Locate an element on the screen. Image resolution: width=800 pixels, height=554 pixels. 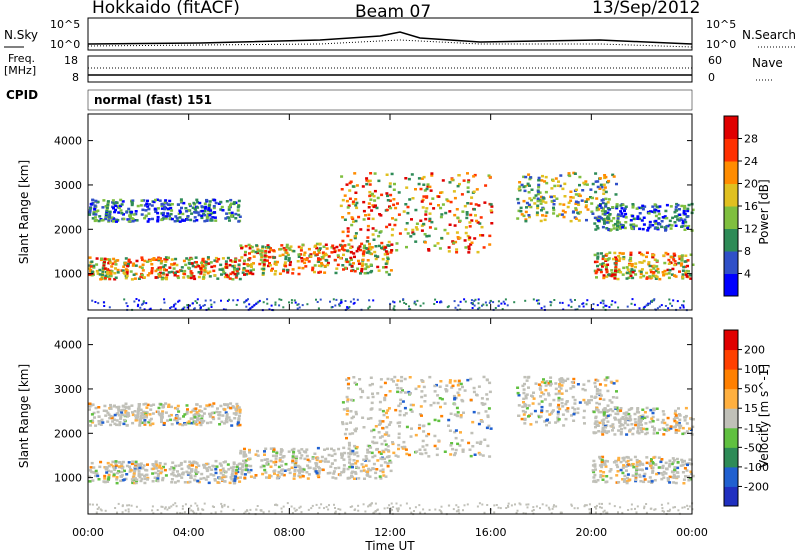
freq-panel-frame is located at coordinates (390, 69).